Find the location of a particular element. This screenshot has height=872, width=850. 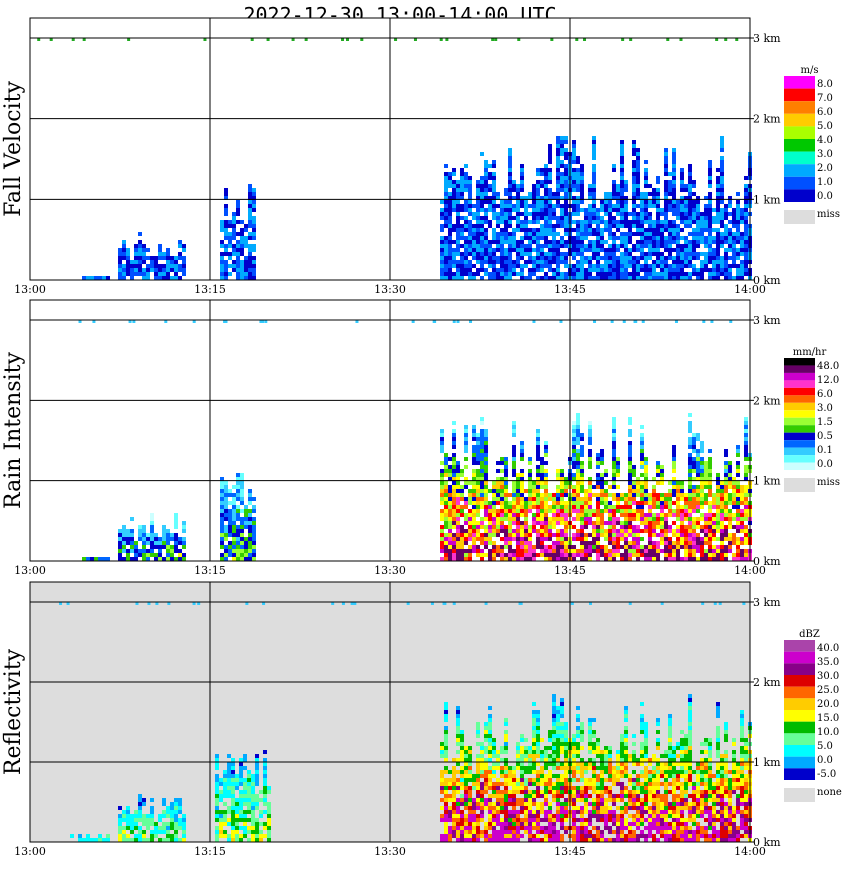

colorbar-missing-swatch is located at coordinates (799, 485).